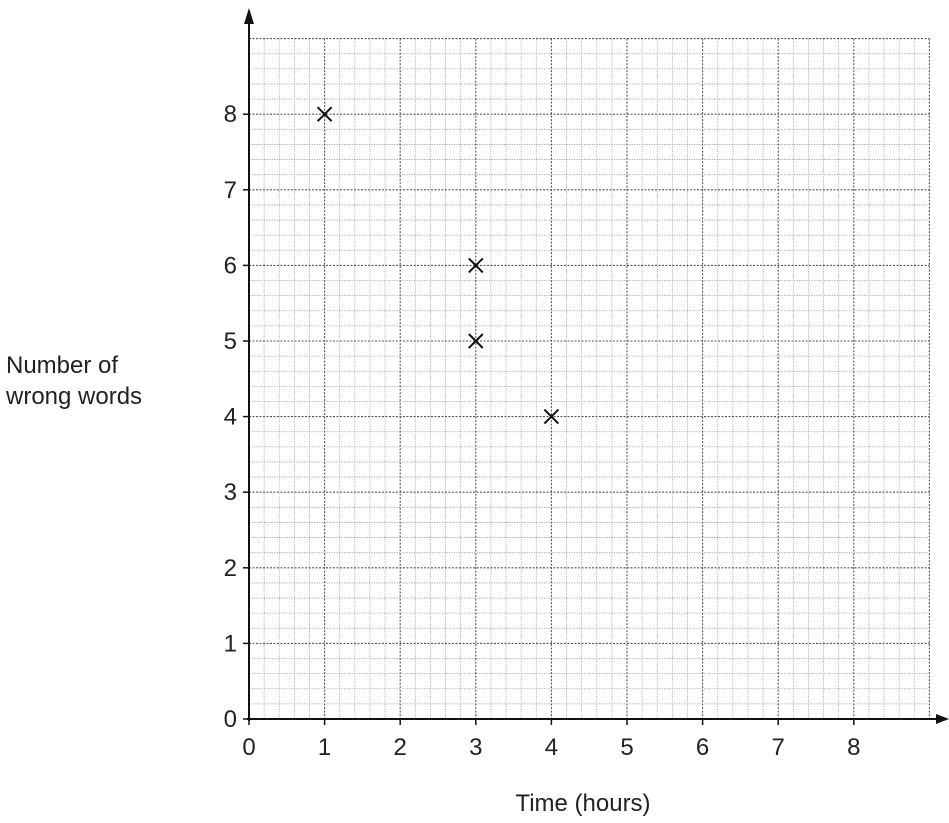 This screenshot has width=949, height=823. I want to click on x-tick-label: 4, so click(551, 747).